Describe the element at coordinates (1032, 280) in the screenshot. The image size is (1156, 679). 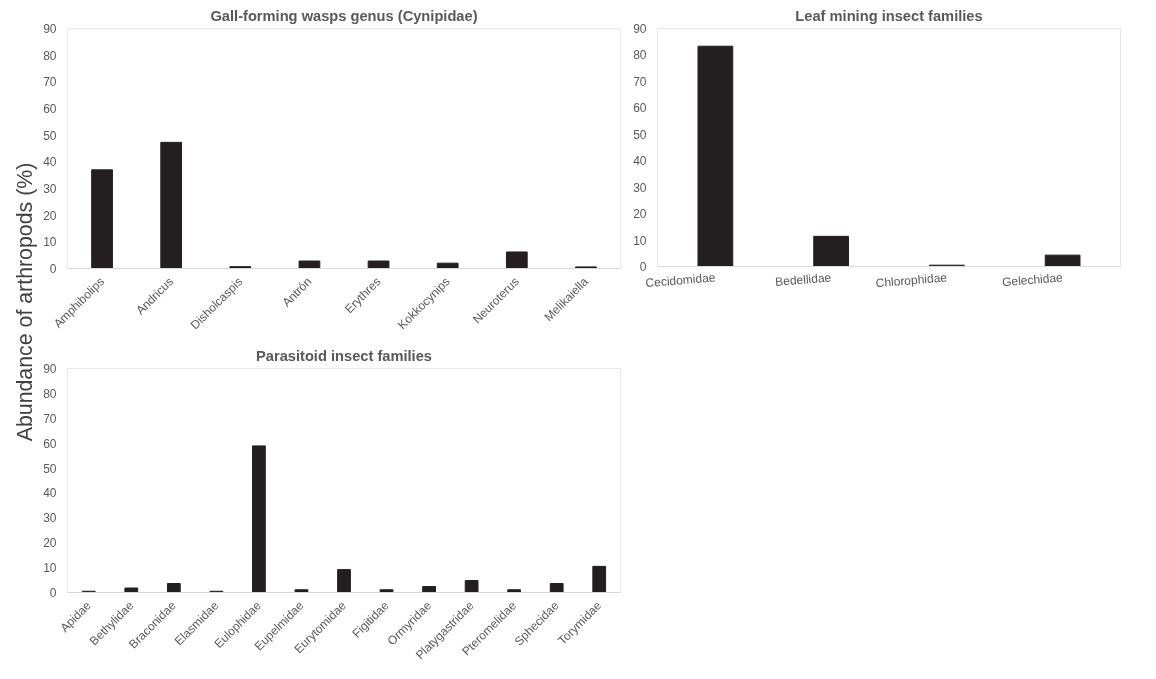
I see `x-tick-label: Gelechidae` at that location.